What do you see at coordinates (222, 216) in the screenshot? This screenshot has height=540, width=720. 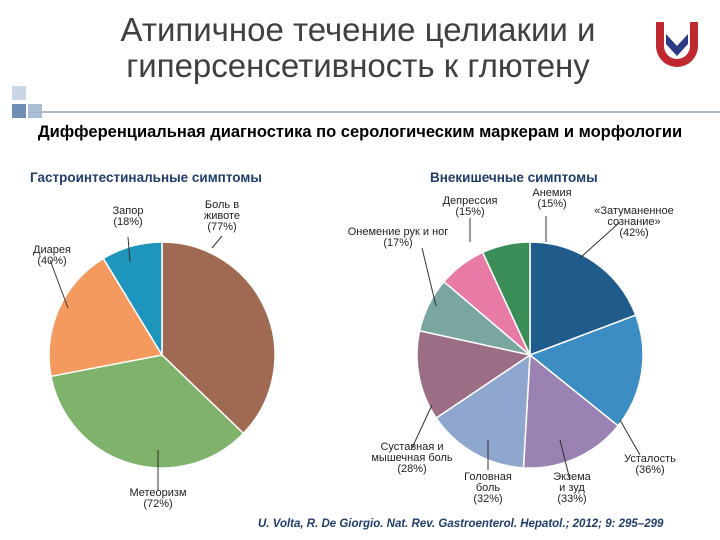 I see `slice-label-боль-в-животе: Боль в животе (77%)` at bounding box center [222, 216].